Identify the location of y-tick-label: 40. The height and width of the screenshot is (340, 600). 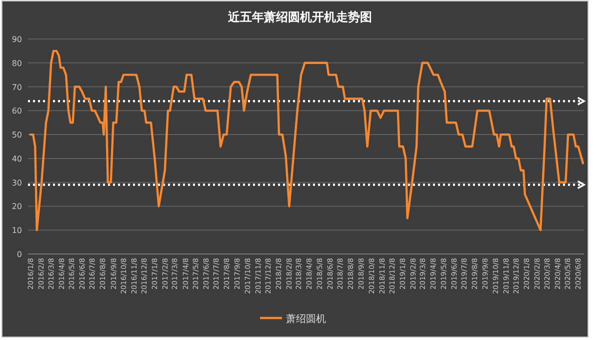
(17, 159).